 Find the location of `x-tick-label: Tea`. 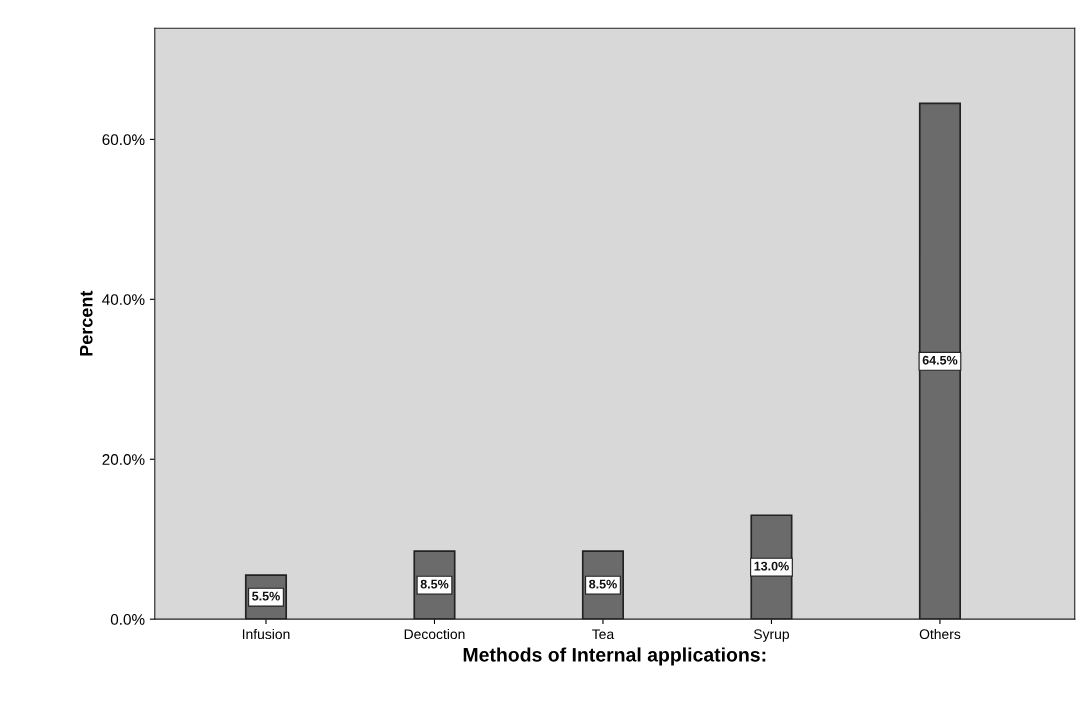

x-tick-label: Tea is located at coordinates (603, 634).